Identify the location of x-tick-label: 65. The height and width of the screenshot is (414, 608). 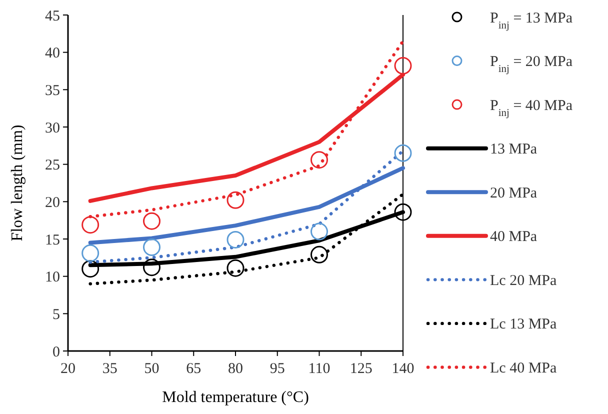
(194, 369).